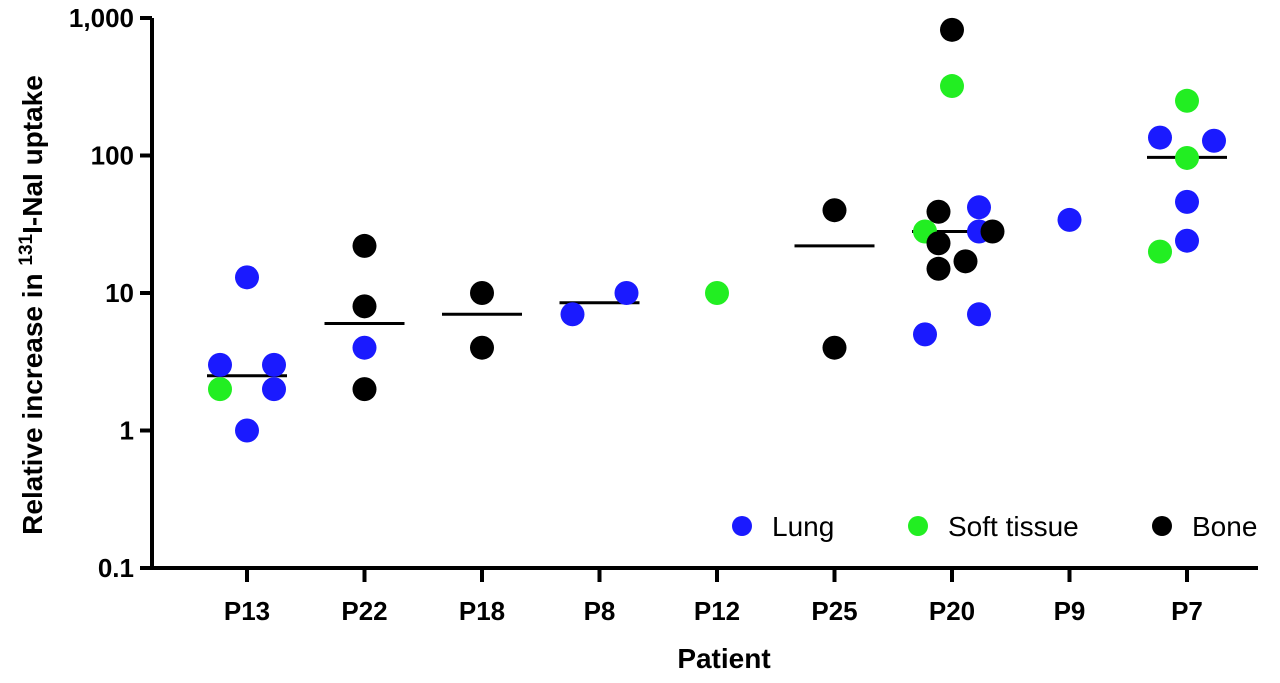 Image resolution: width=1280 pixels, height=683 pixels. Describe the element at coordinates (247, 611) in the screenshot. I see `x-tick-label-p13: P13` at that location.